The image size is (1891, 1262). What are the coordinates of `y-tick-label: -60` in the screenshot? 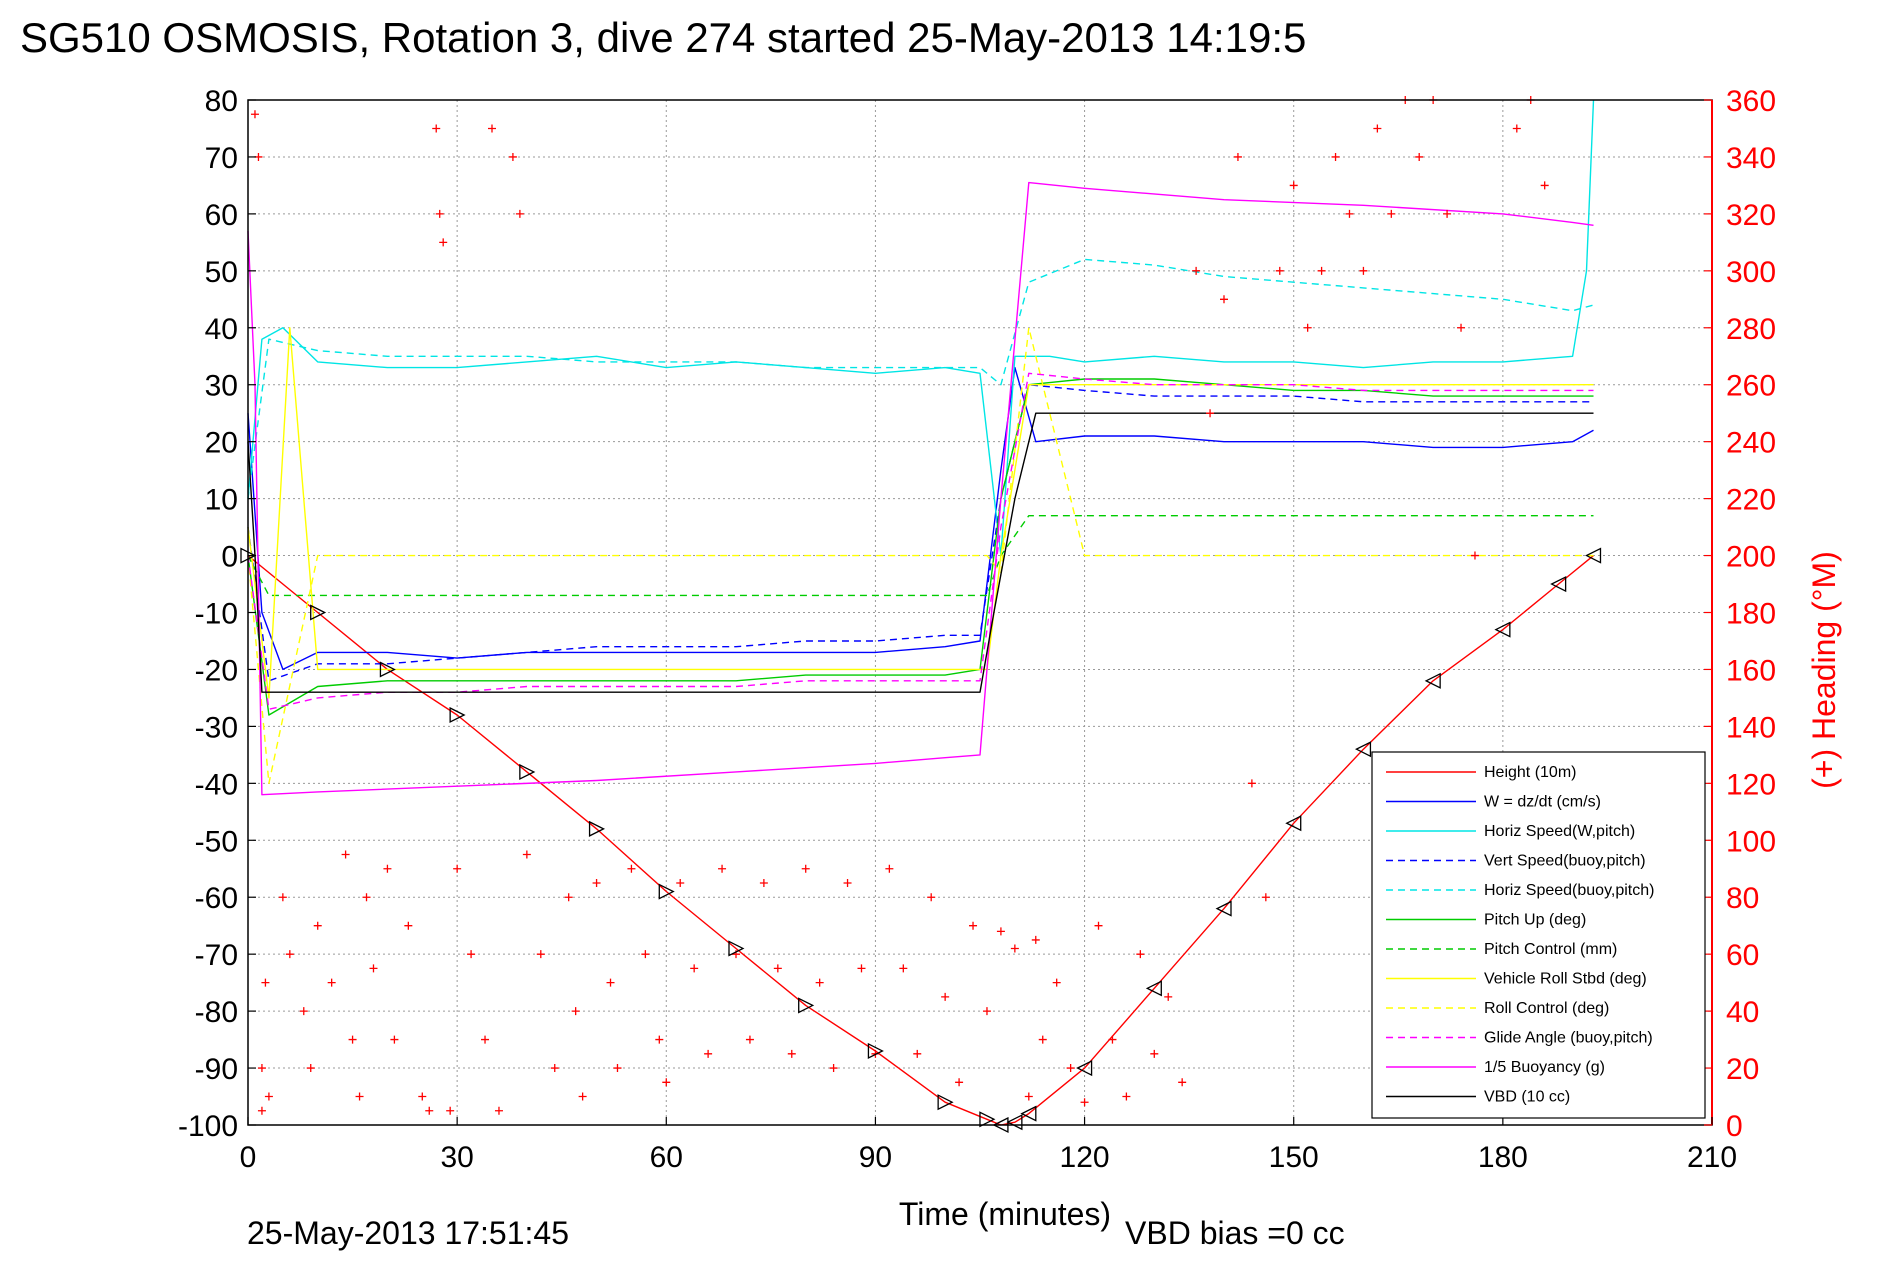 It's located at (216, 898).